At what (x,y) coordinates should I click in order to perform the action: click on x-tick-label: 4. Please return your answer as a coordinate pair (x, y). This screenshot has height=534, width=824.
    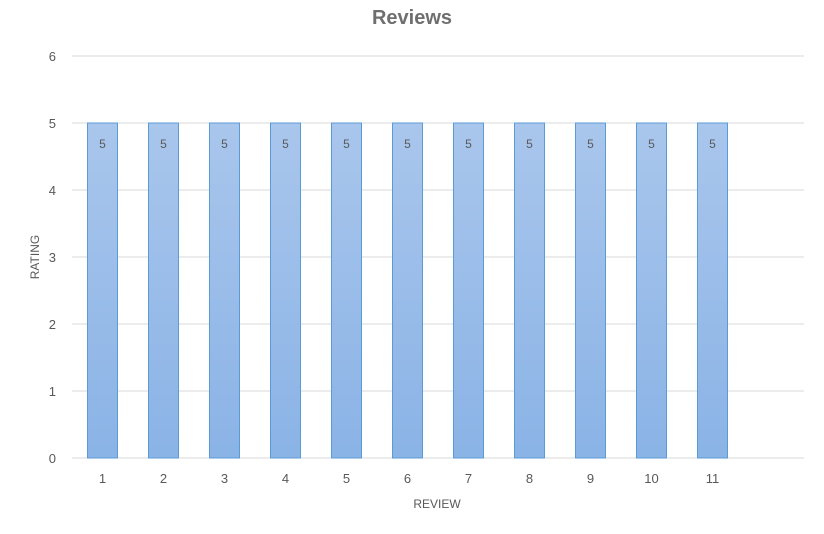
    Looking at the image, I should click on (285, 478).